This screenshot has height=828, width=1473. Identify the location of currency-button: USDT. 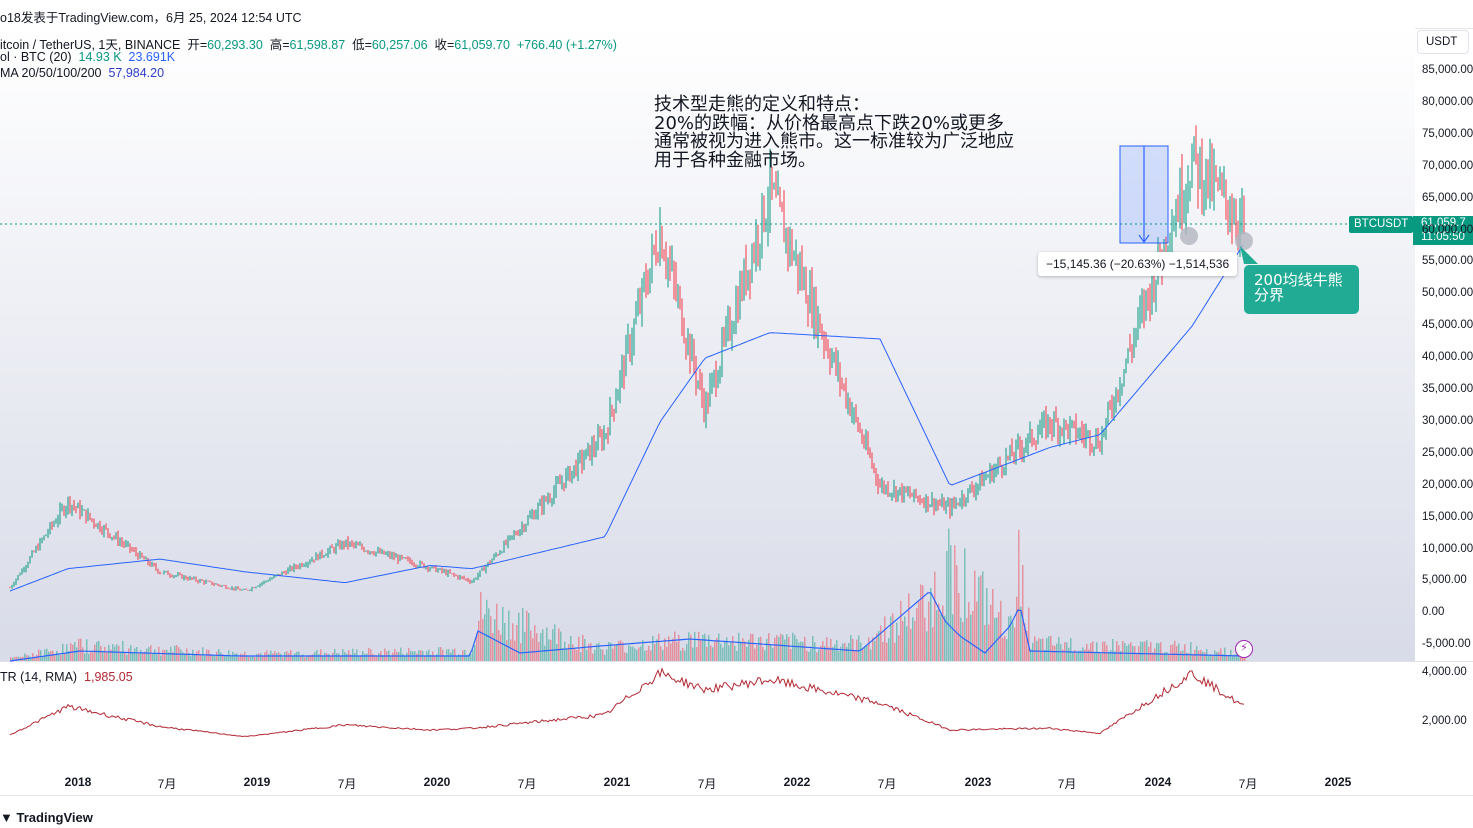
(1443, 42).